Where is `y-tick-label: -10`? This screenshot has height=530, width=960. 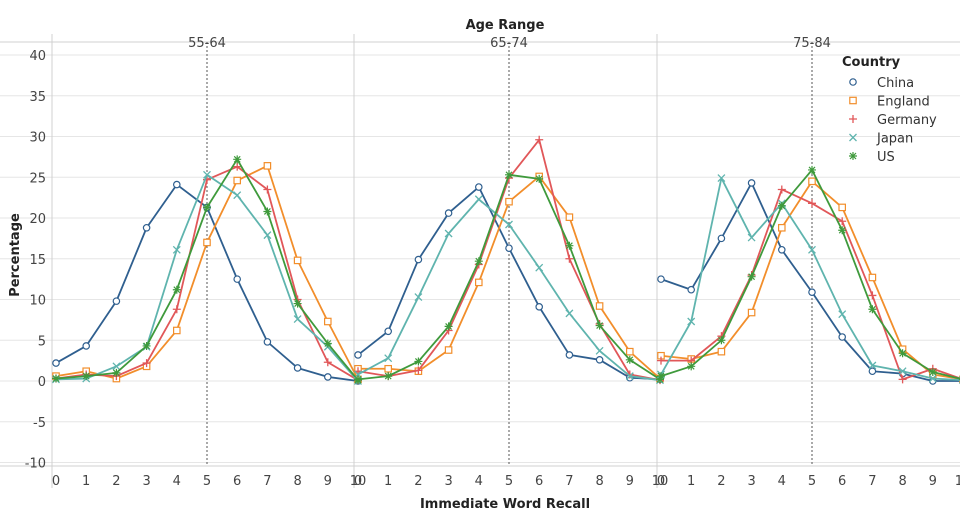 y-tick-label: -10 is located at coordinates (35, 464).